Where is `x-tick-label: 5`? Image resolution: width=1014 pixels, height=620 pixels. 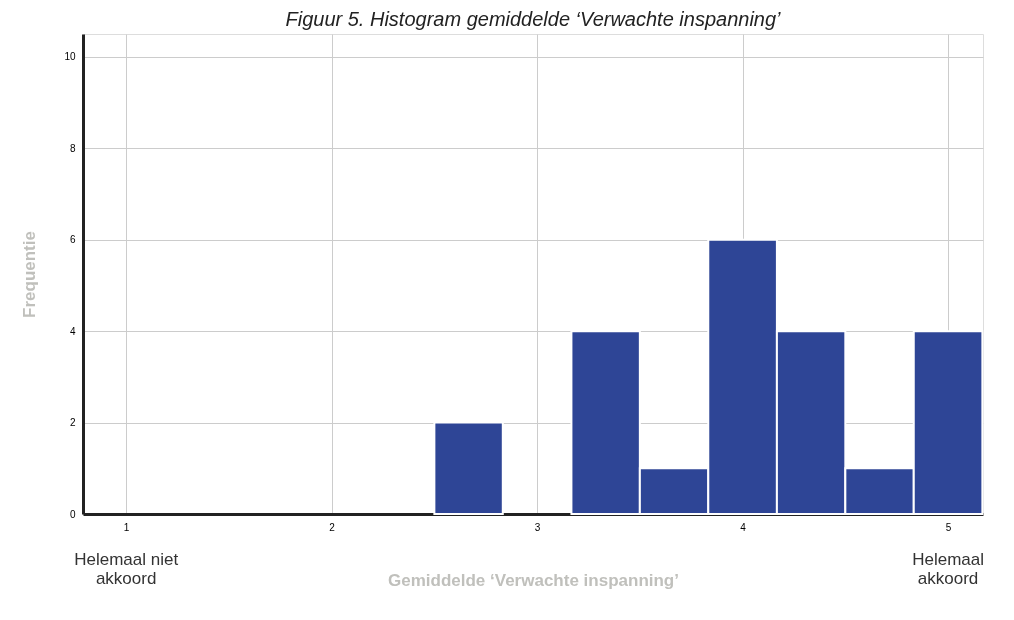
x-tick-label: 5 is located at coordinates (948, 527).